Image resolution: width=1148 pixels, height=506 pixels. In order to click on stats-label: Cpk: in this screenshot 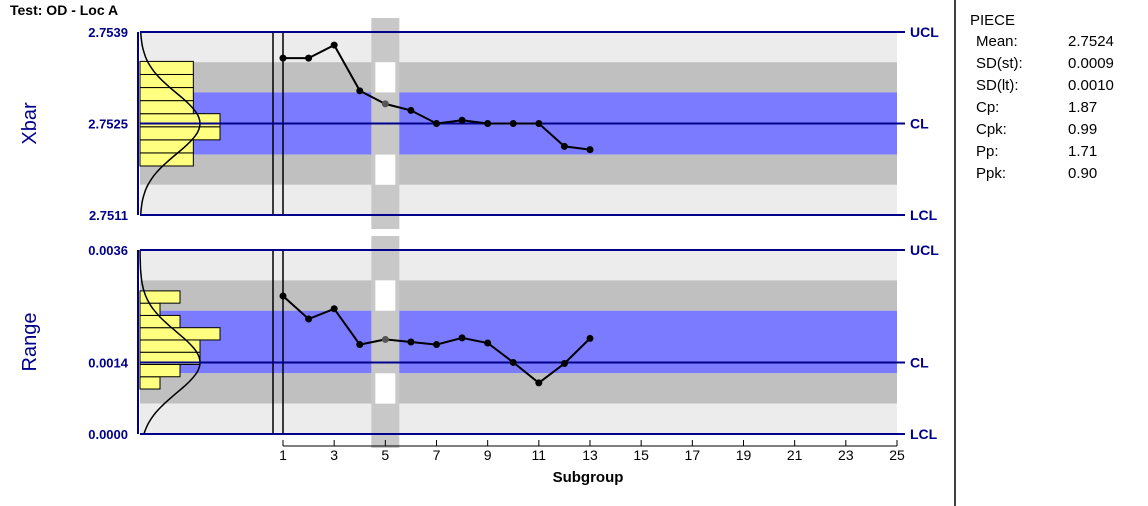, I will do `click(991, 129)`.